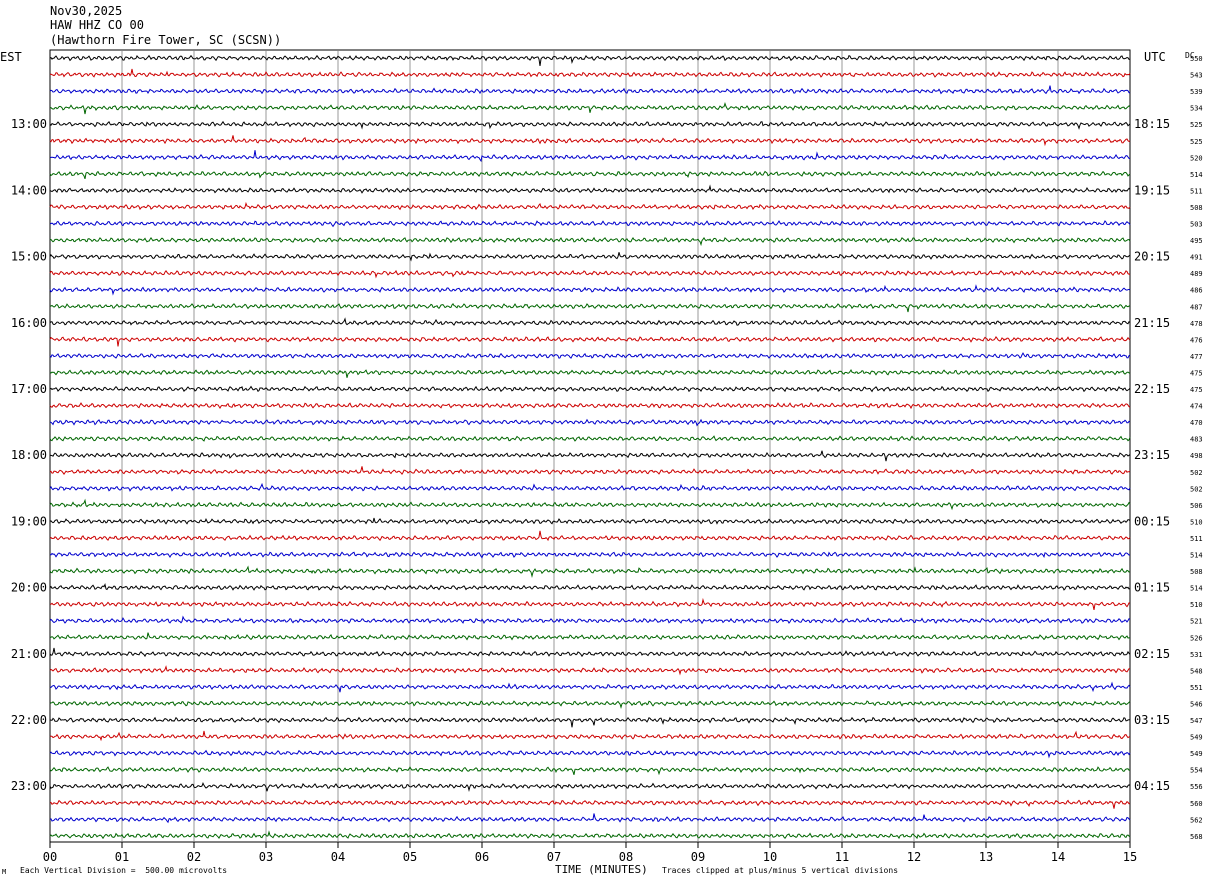 This screenshot has width=1210, height=886. What do you see at coordinates (1196, 225) in the screenshot?
I see `dc-offset-label: 503` at bounding box center [1196, 225].